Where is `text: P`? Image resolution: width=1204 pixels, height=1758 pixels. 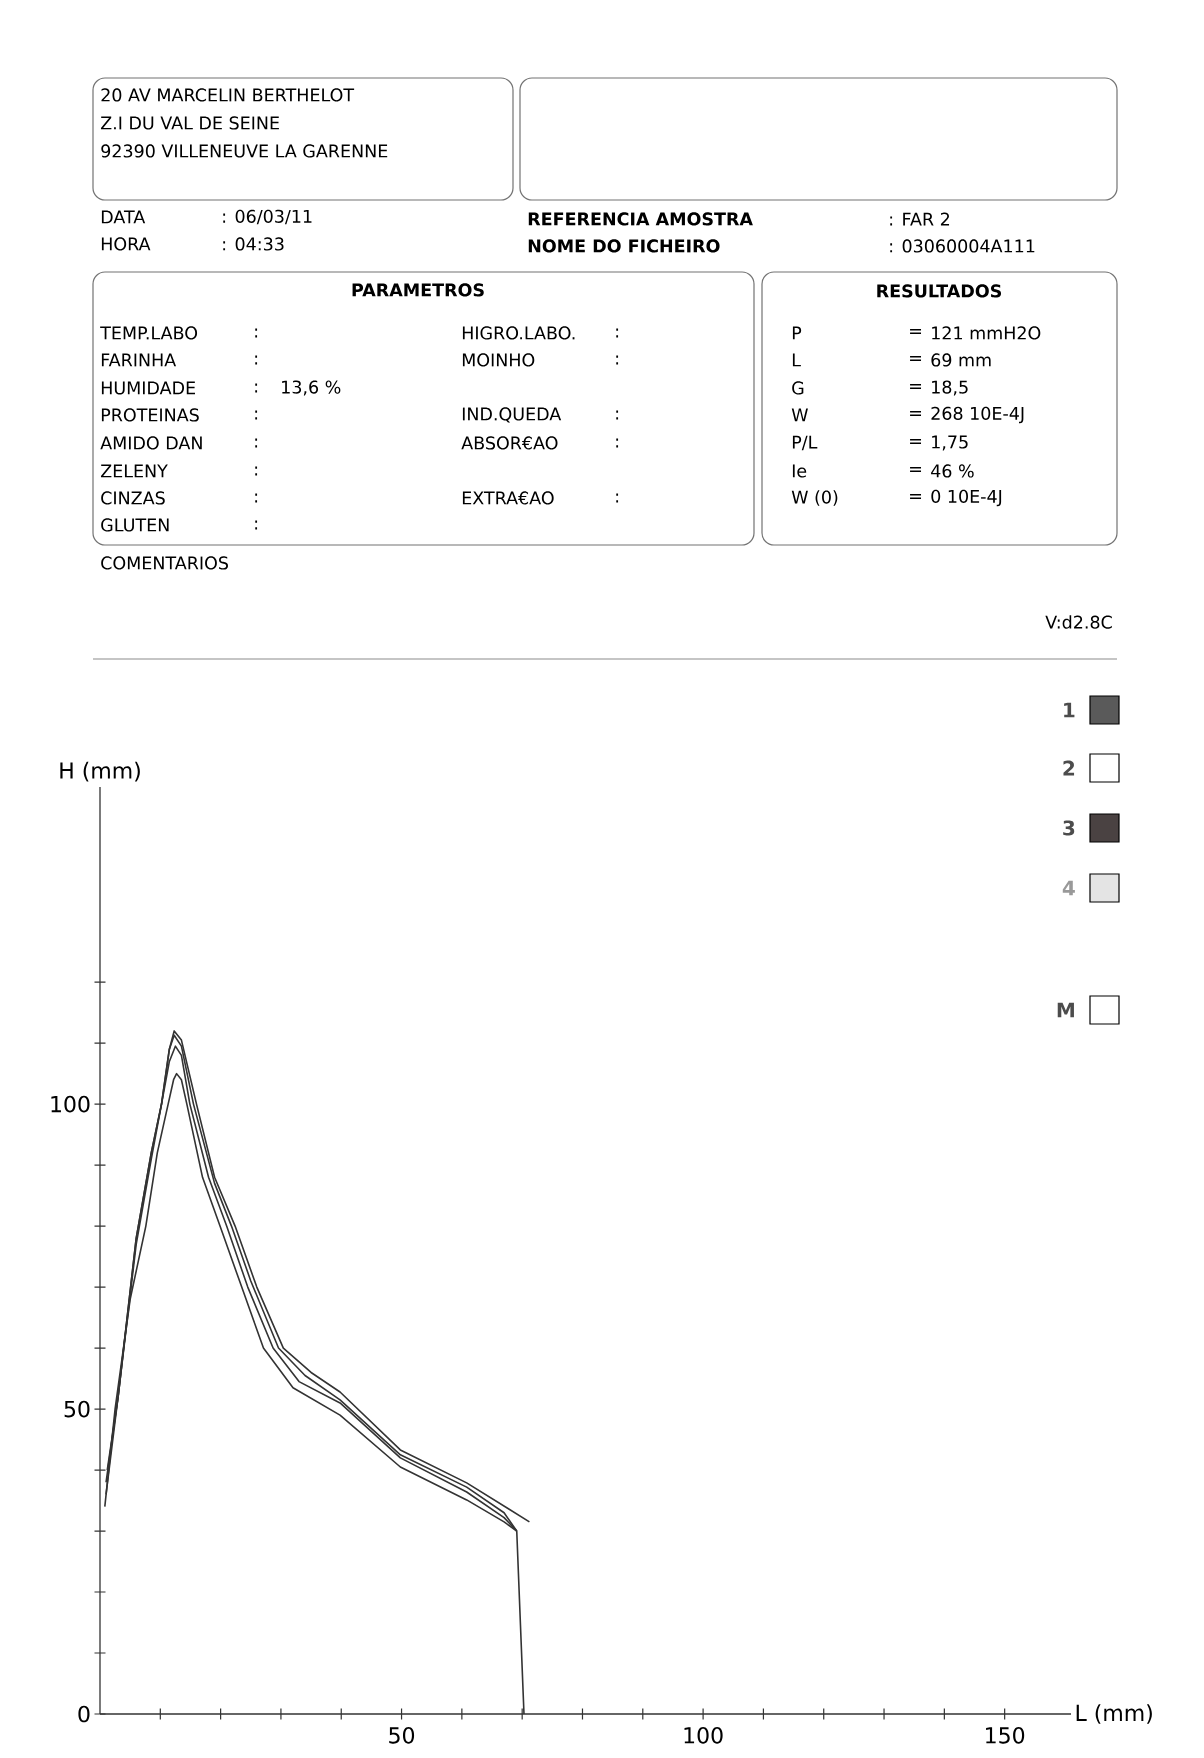 text: P is located at coordinates (797, 333).